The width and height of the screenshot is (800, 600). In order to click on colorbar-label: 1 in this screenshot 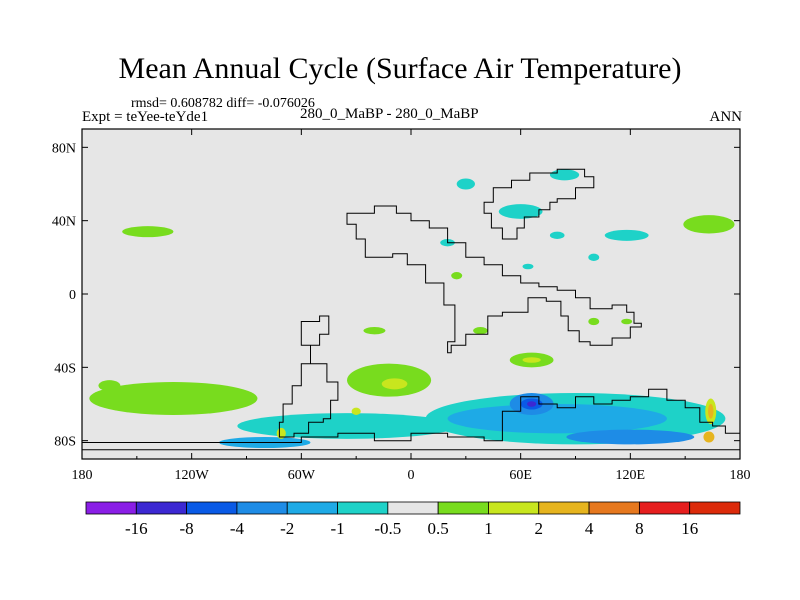, I will do `click(488, 528)`.